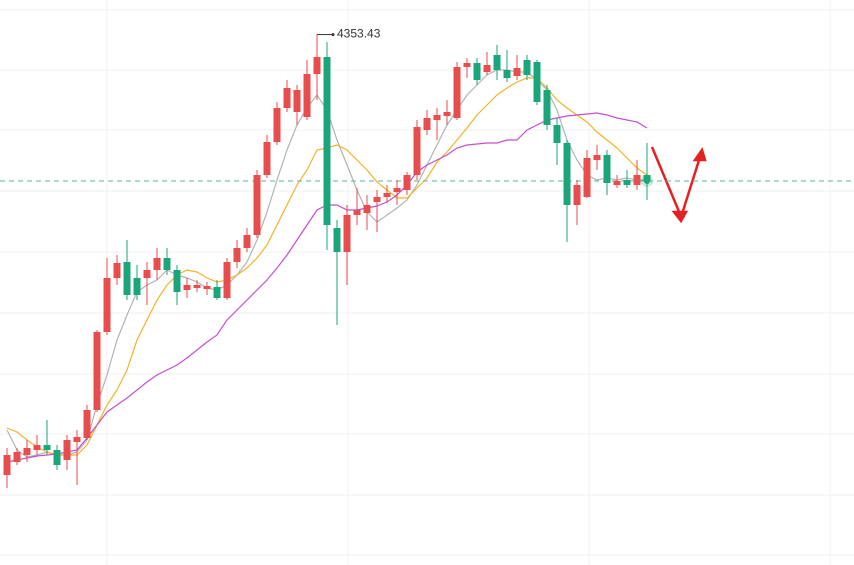 This screenshot has height=565, width=854. What do you see at coordinates (333, 35) in the screenshot?
I see `max-dot` at bounding box center [333, 35].